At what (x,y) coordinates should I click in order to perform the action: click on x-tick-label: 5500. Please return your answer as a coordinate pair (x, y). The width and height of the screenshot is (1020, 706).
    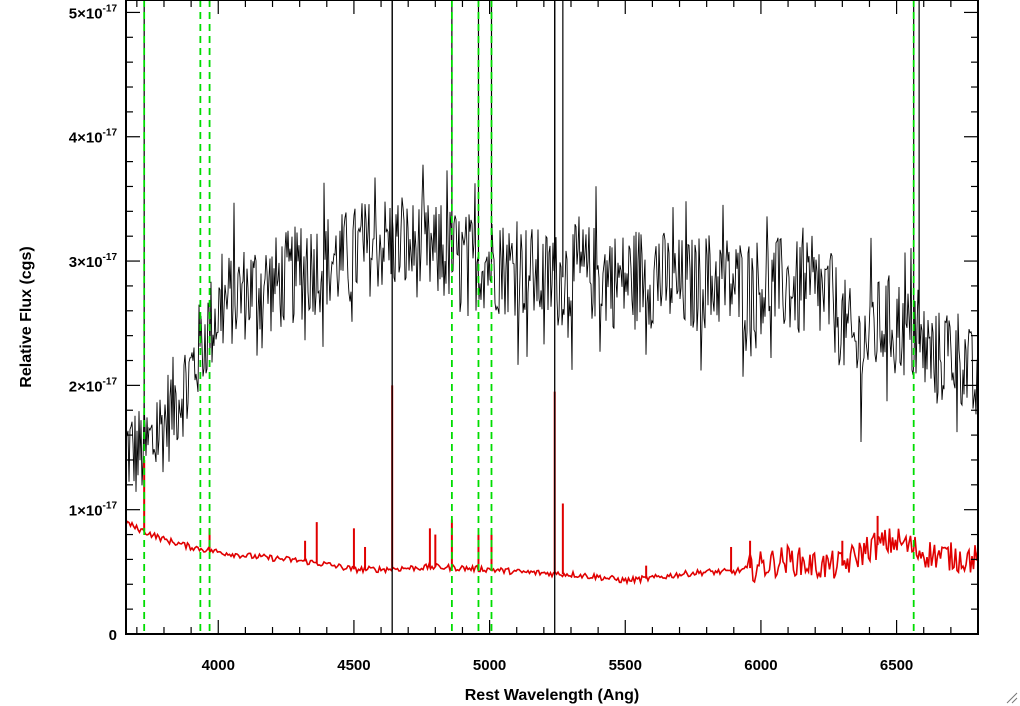
    Looking at the image, I should click on (625, 665).